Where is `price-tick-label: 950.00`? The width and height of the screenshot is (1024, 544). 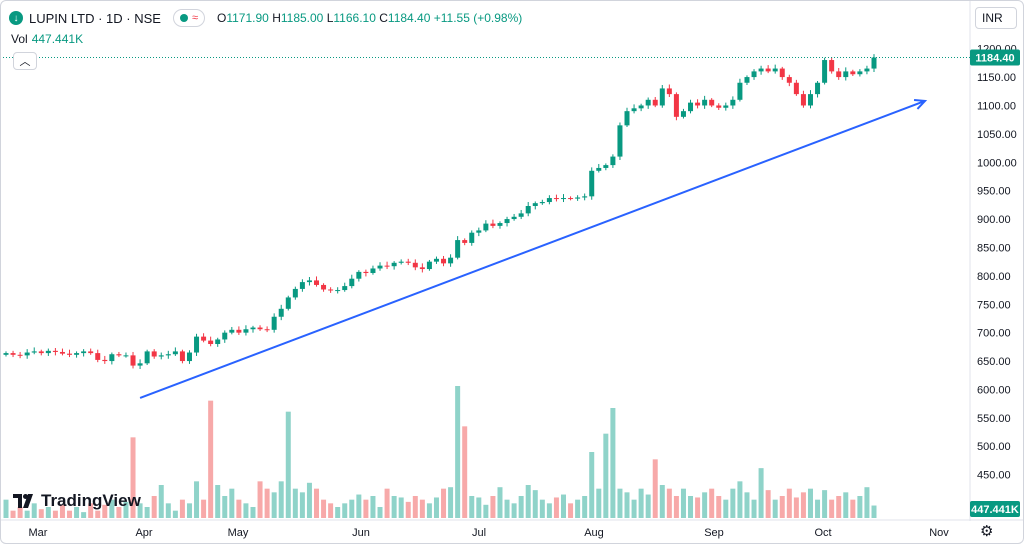
price-tick-label: 950.00 is located at coordinates (994, 192).